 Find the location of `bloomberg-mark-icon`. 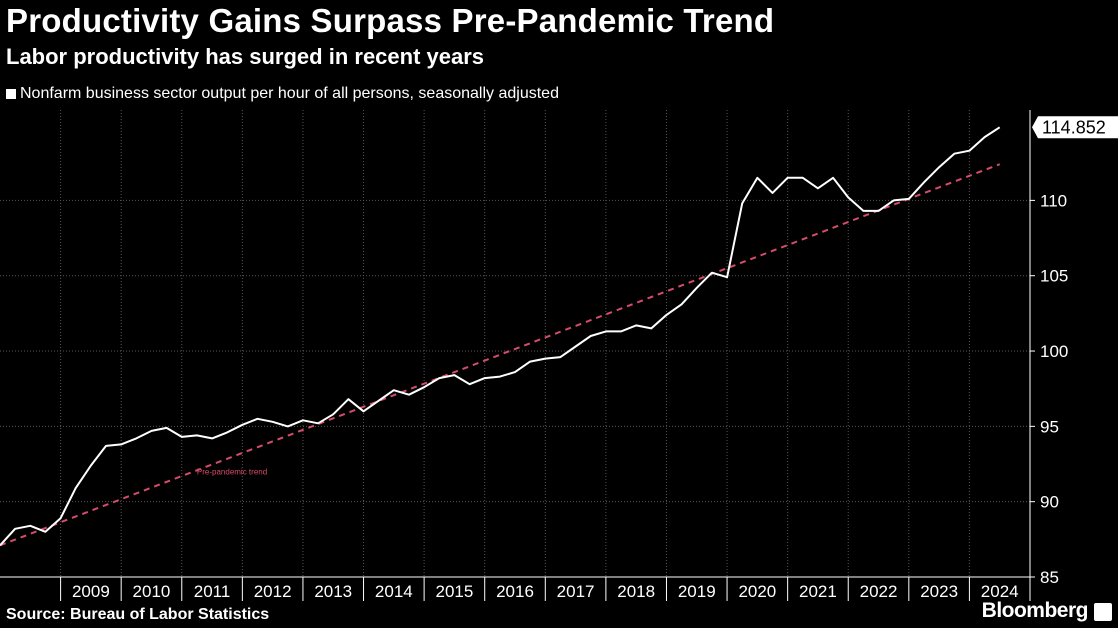

bloomberg-mark-icon is located at coordinates (1103, 612).